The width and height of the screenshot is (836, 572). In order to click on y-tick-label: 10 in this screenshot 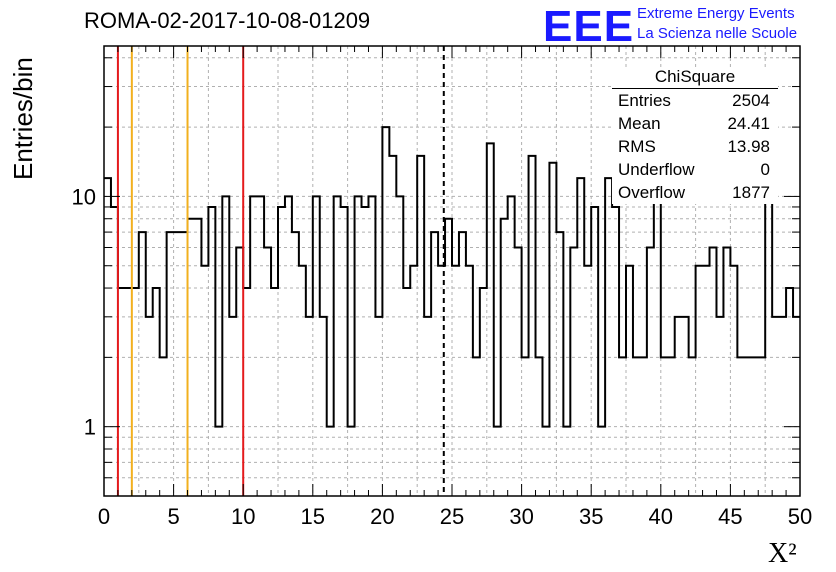, I will do `click(84, 196)`.